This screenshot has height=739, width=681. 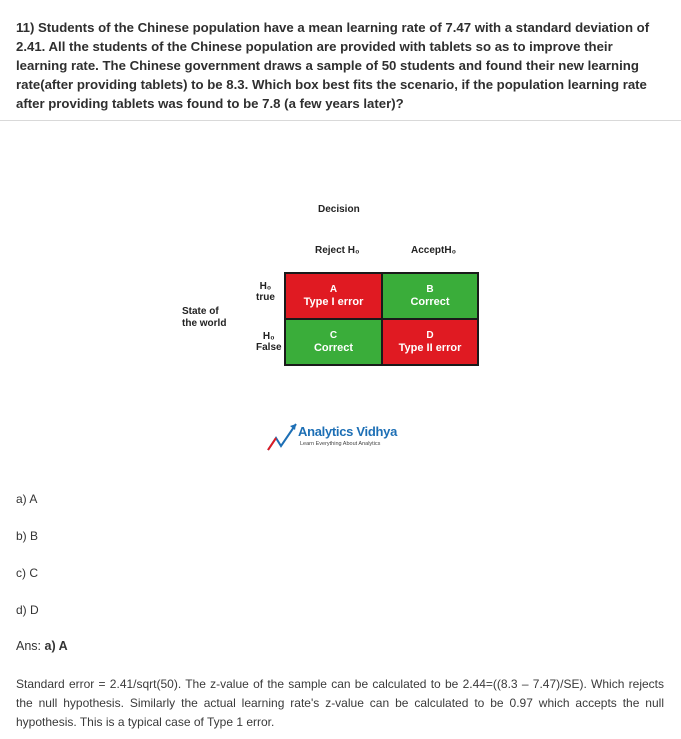 What do you see at coordinates (339, 209) in the screenshot?
I see `decision-heading: Decision` at bounding box center [339, 209].